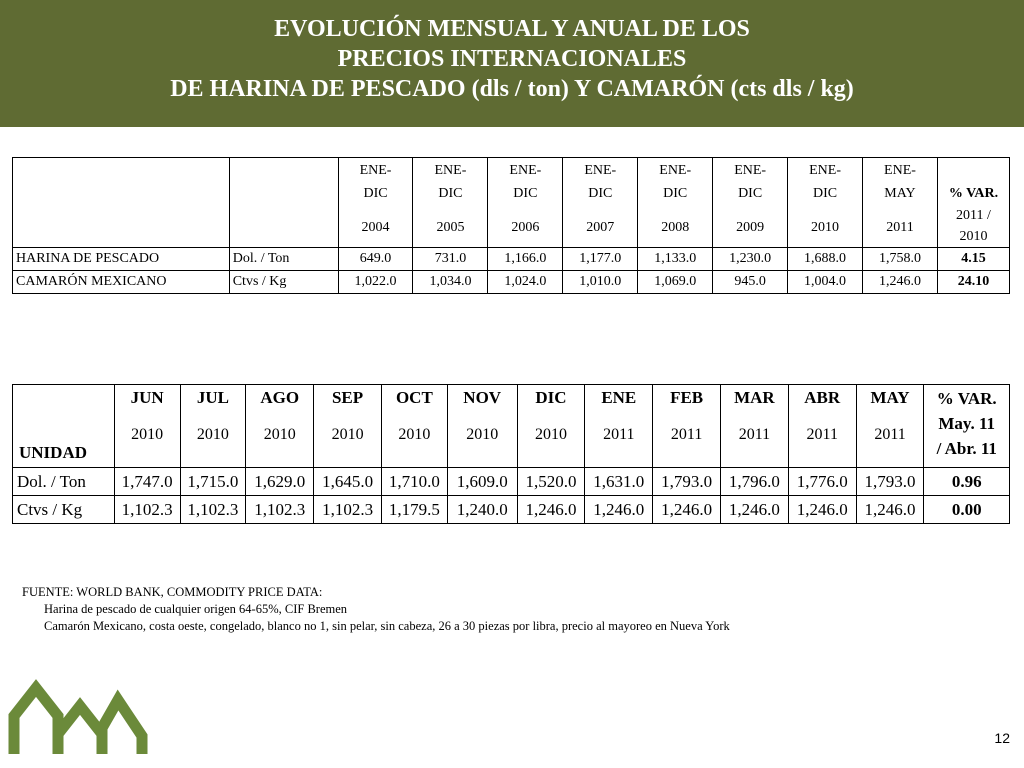 The height and width of the screenshot is (768, 1024). Describe the element at coordinates (825, 259) in the screenshot. I see `value-cell: 1,688.0` at that location.